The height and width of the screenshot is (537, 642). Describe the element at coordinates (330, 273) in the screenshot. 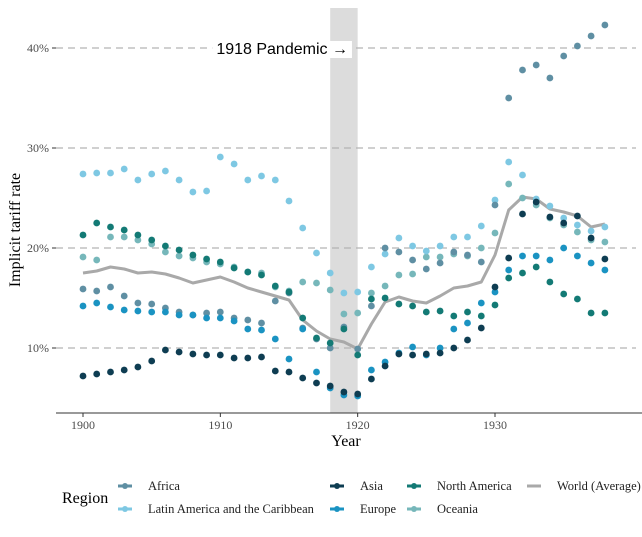

I see `point-latin-america-and-the-caribbean-1918` at that location.